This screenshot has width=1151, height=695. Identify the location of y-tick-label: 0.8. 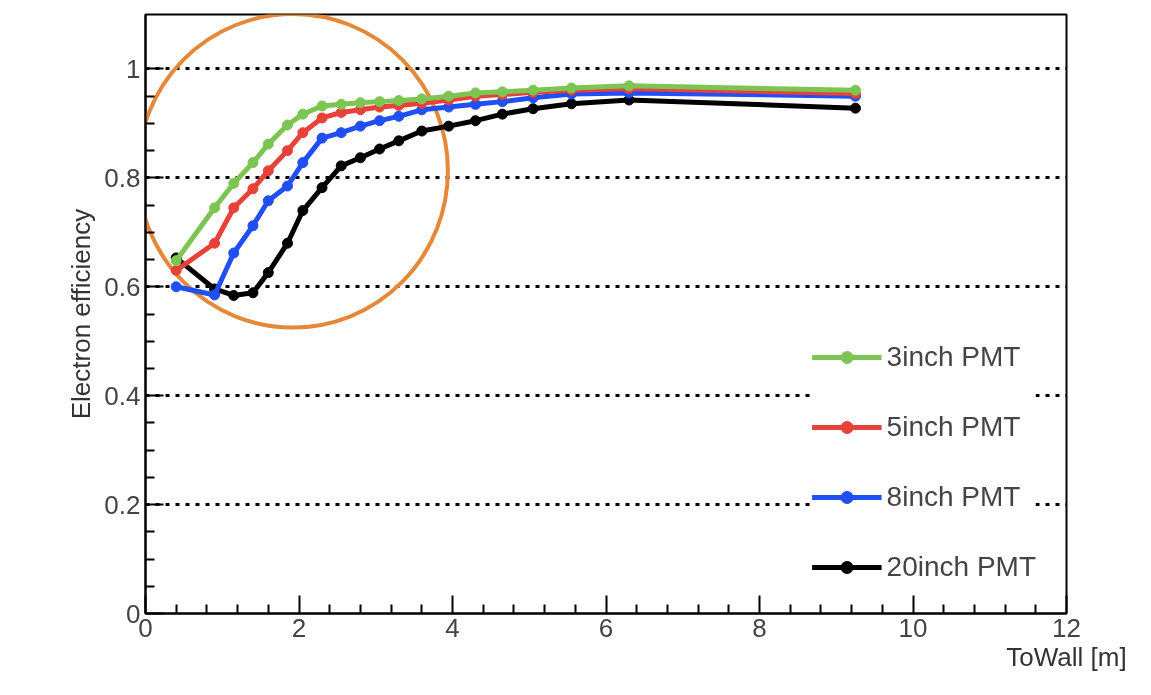
(122, 177).